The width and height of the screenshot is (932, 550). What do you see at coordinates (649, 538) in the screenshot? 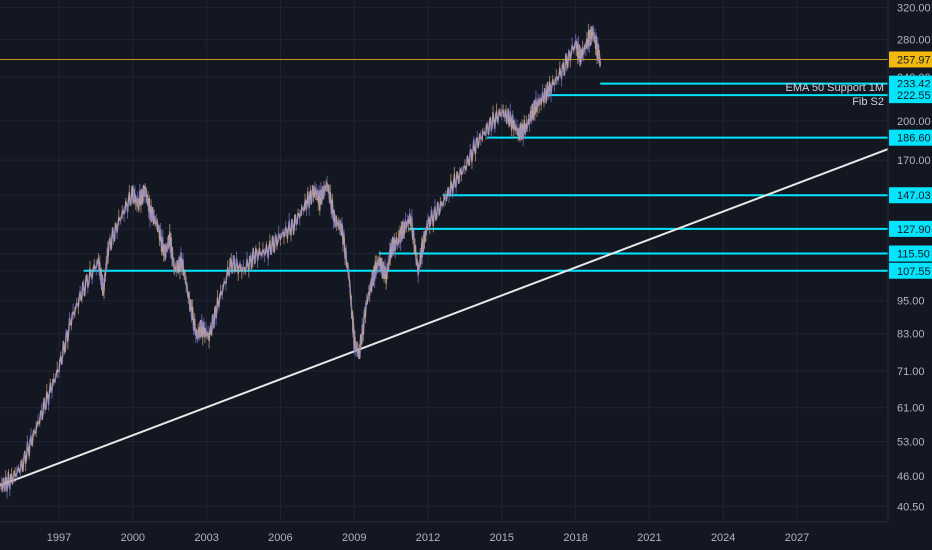
I see `x-tick-label: 2021` at bounding box center [649, 538].